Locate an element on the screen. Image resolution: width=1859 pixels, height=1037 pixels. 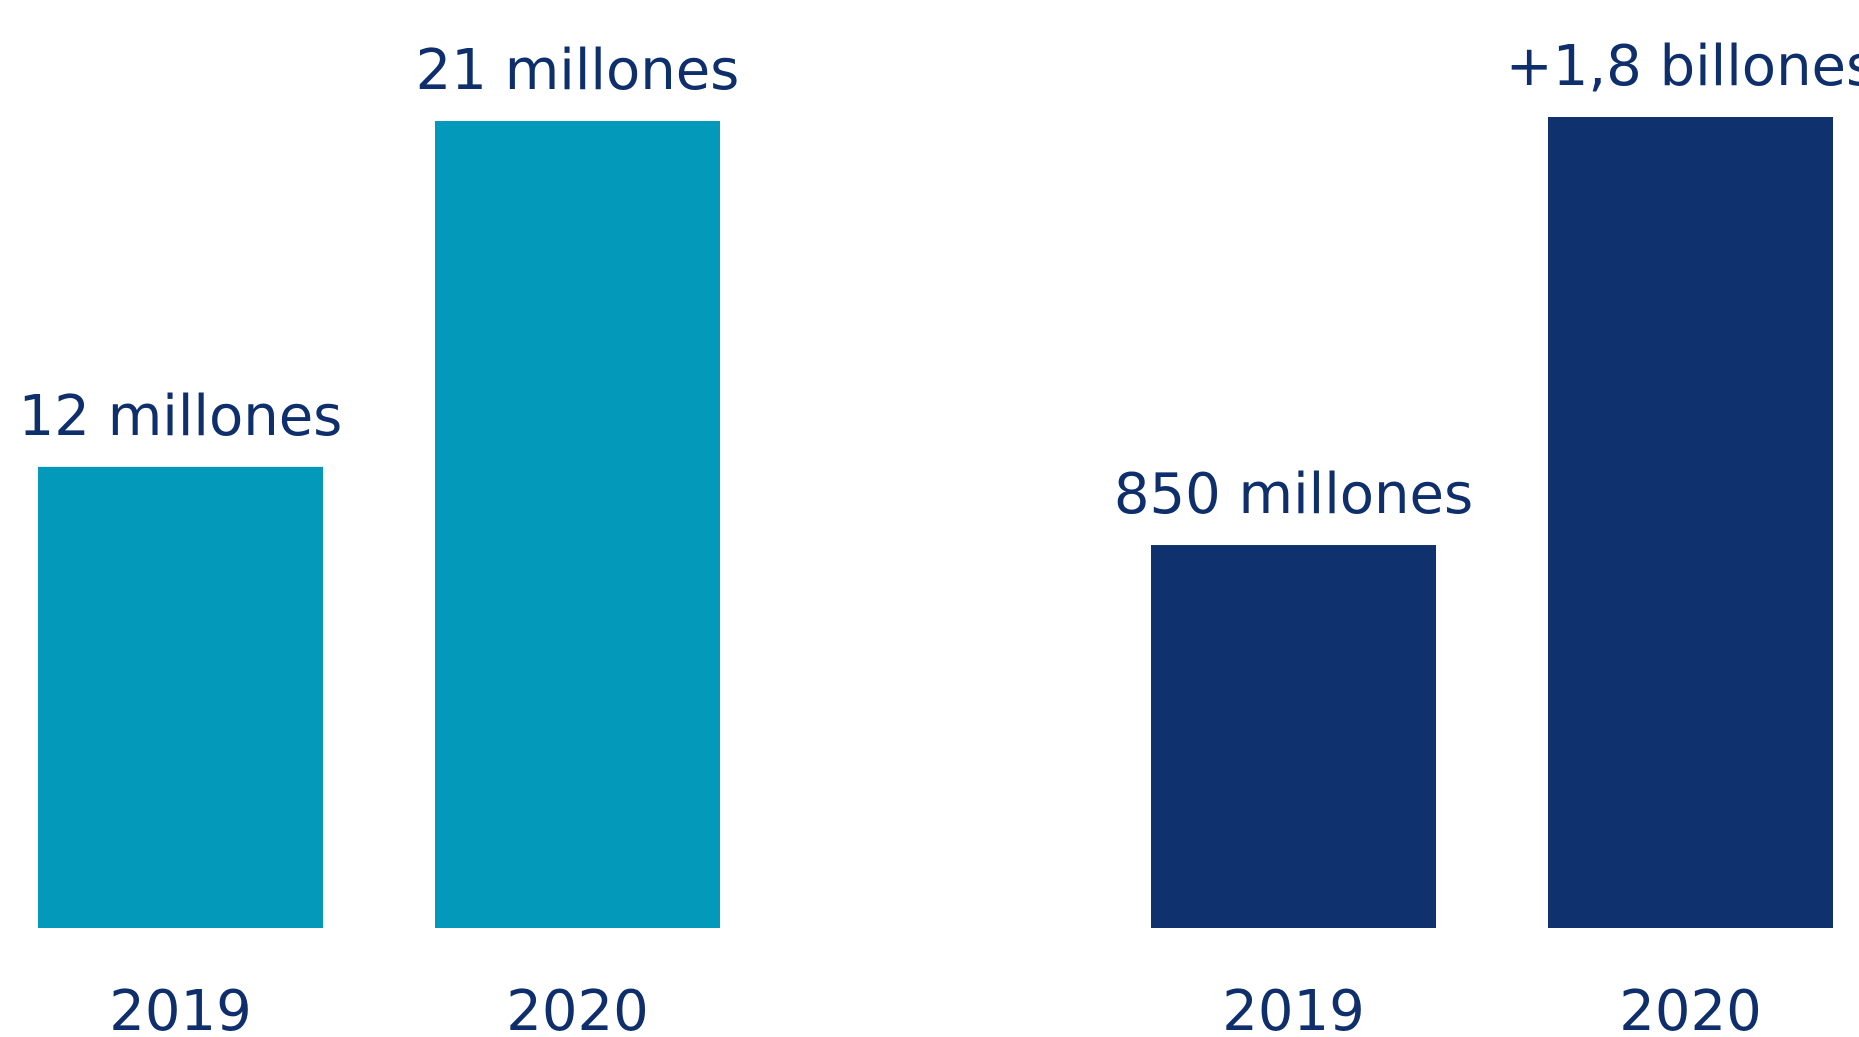
data-label: +1,8 billones is located at coordinates (1682, 66).